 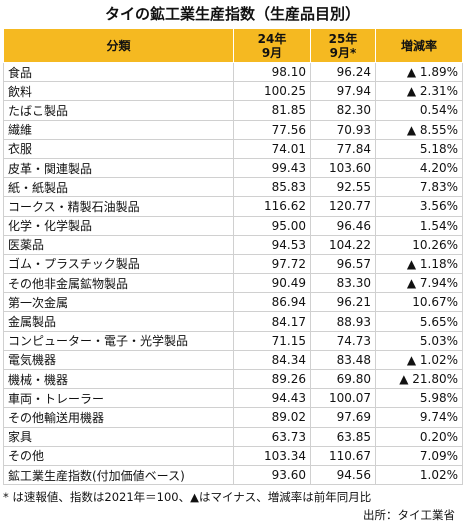 I want to click on table-row: その他非金属鉱物製品 90.49 83.30 ▲ 7.94%, so click(x=233, y=283).